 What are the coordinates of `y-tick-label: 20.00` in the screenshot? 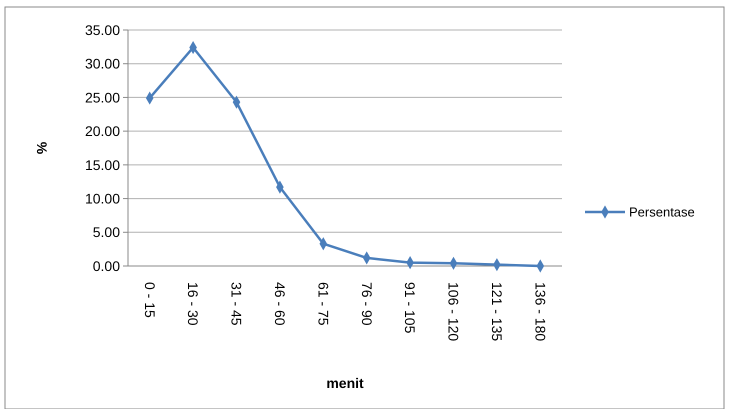 It's located at (102, 131).